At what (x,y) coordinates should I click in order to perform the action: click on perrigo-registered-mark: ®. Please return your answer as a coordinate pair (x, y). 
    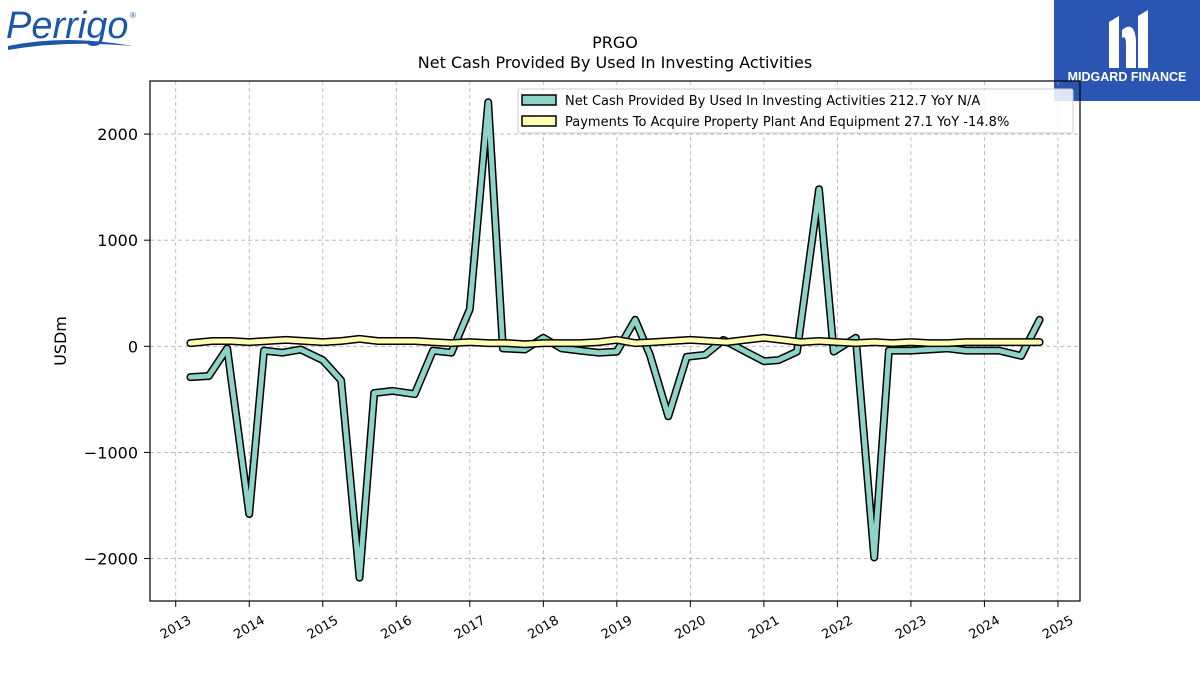
    Looking at the image, I should click on (133, 15).